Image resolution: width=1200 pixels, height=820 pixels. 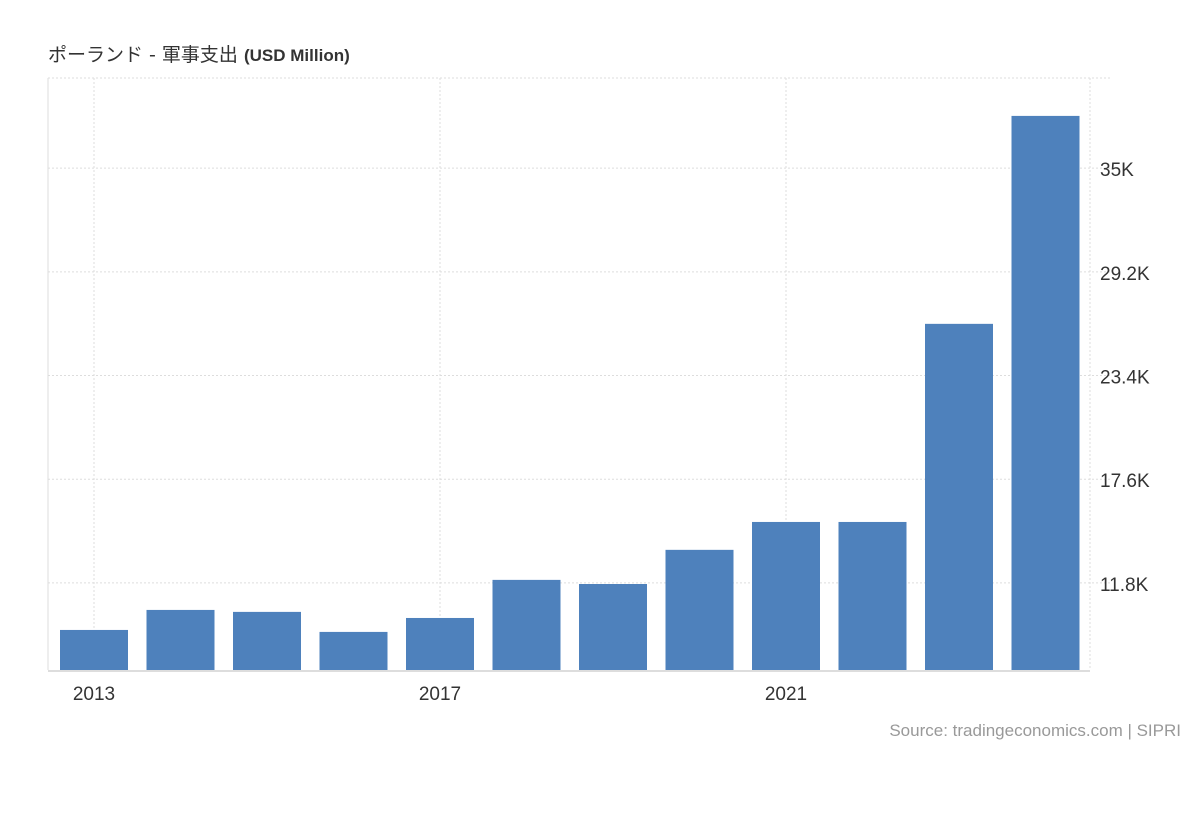 What do you see at coordinates (1045, 393) in the screenshot?
I see `bar-2024` at bounding box center [1045, 393].